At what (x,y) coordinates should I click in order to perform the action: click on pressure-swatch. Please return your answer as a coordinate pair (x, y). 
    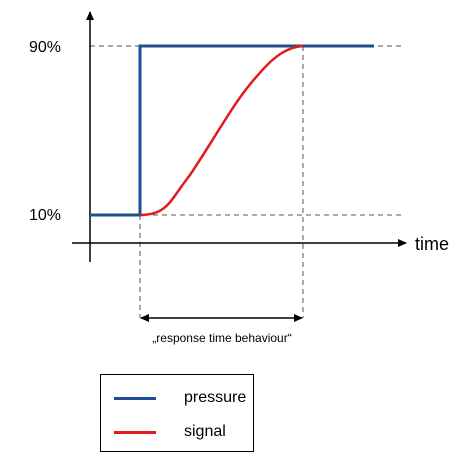
    Looking at the image, I should click on (135, 398).